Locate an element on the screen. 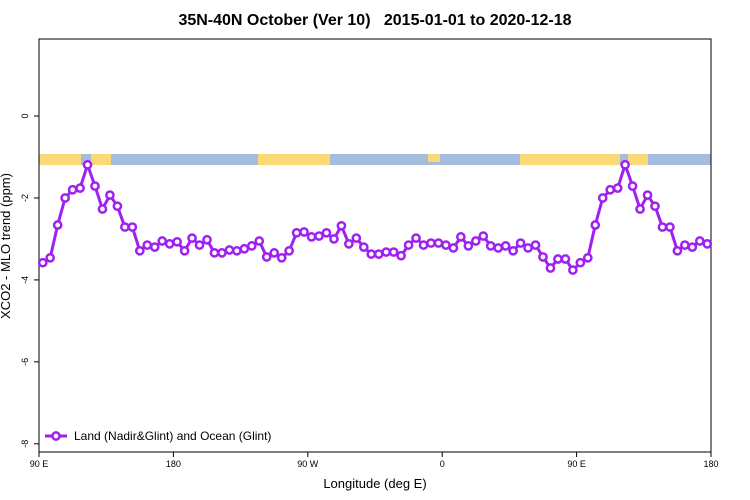 This screenshot has width=750, height=500. ocean-band is located at coordinates (375, 159).